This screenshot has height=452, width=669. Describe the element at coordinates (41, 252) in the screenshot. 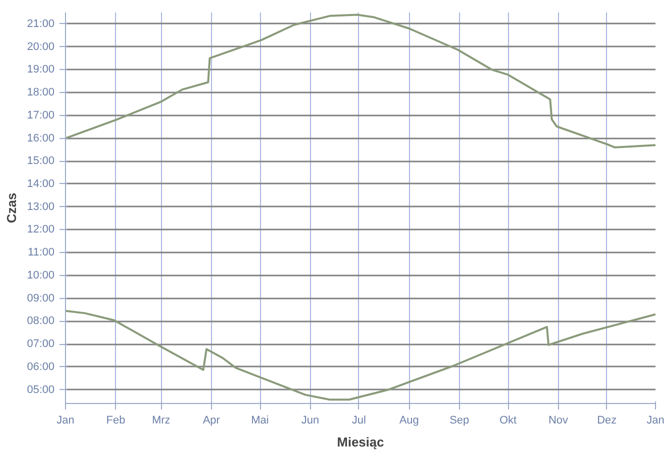

I see `y-tick-label: 11:00` at that location.